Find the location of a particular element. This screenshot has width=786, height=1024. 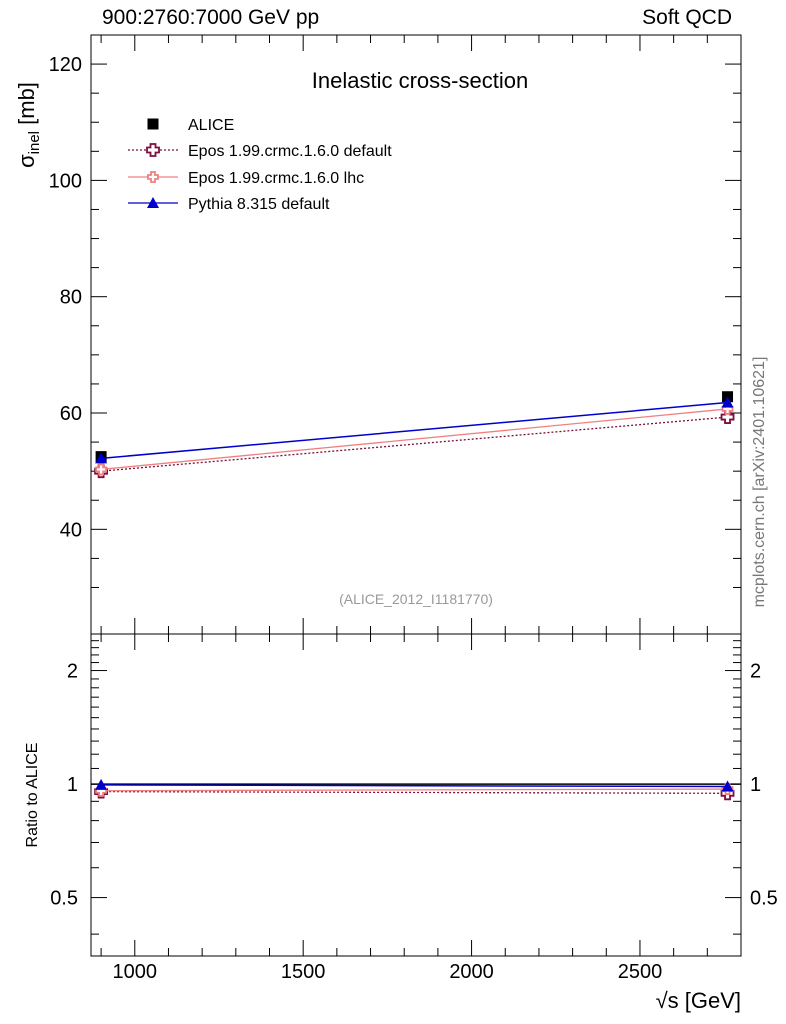

y-axis-label: σinel [mb] is located at coordinates (28, 125).